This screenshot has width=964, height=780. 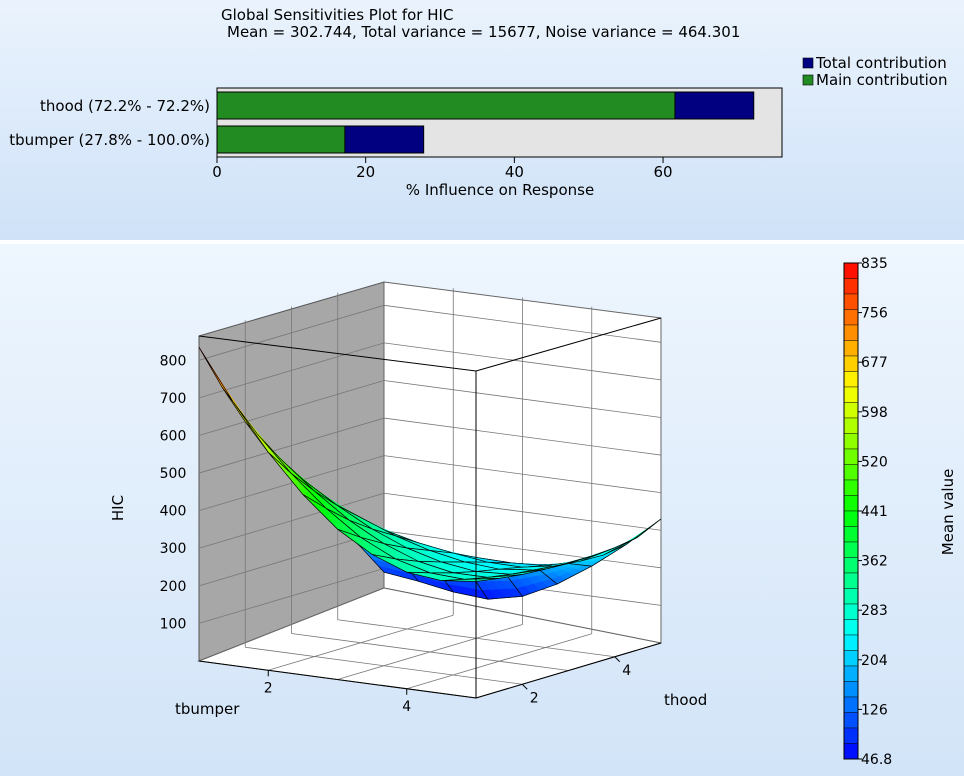 What do you see at coordinates (514, 172) in the screenshot?
I see `x-tick-label-2: 40` at bounding box center [514, 172].